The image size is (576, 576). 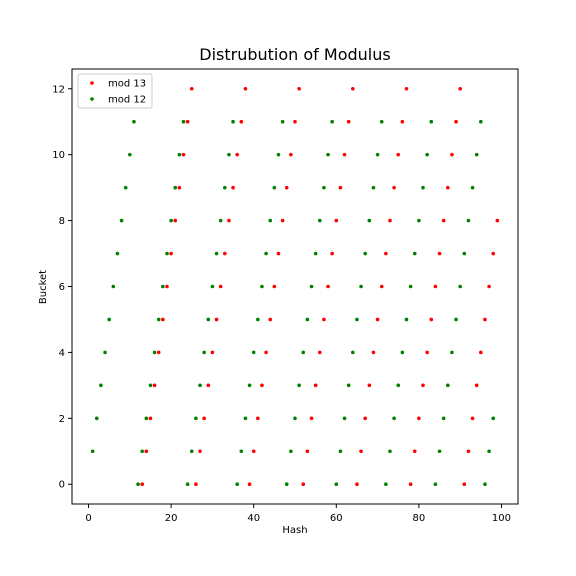 What do you see at coordinates (294, 530) in the screenshot?
I see `x-axis-label: Hash` at bounding box center [294, 530].